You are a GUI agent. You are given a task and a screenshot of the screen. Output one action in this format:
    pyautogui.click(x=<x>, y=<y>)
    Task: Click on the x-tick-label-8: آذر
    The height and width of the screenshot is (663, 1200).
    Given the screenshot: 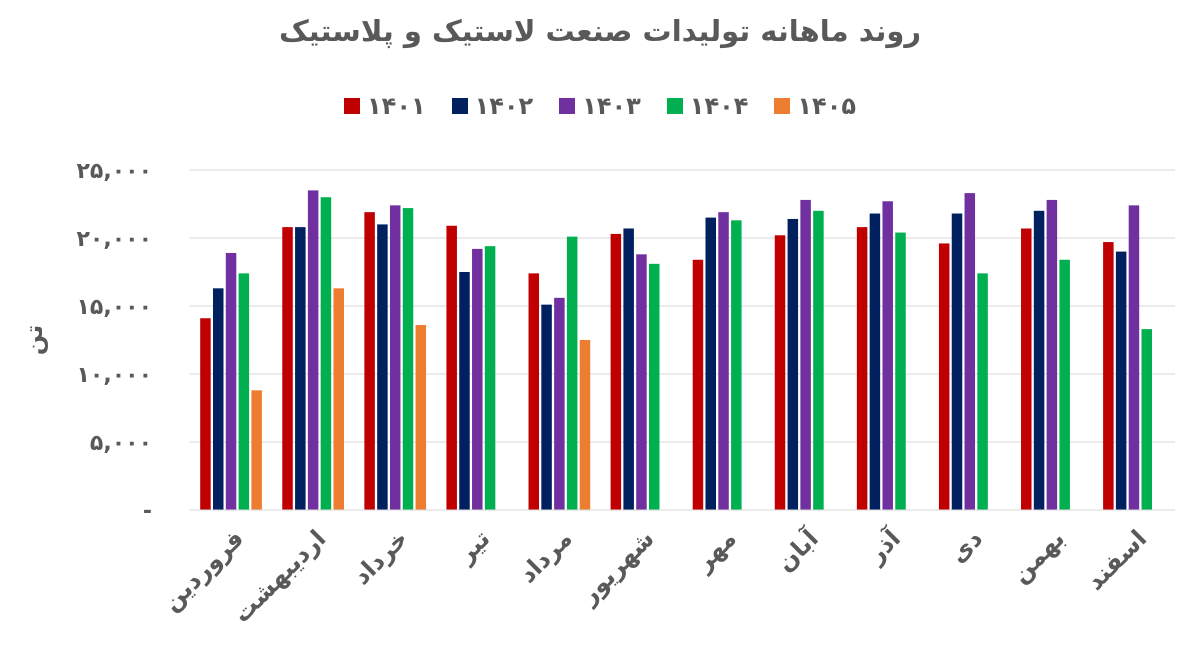 What is the action you would take?
    pyautogui.click(x=883, y=546)
    